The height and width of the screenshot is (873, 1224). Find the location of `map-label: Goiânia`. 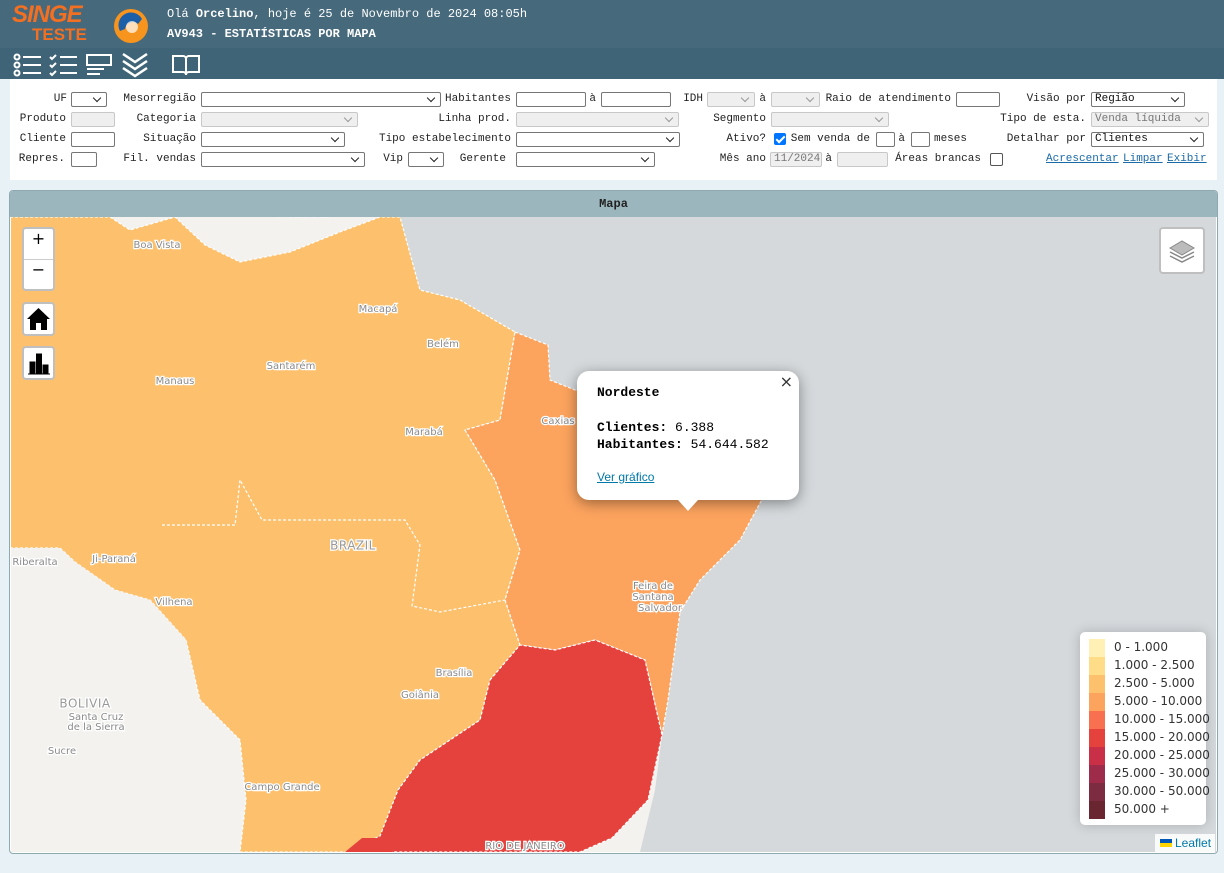

map-label: Goiânia is located at coordinates (420, 695).